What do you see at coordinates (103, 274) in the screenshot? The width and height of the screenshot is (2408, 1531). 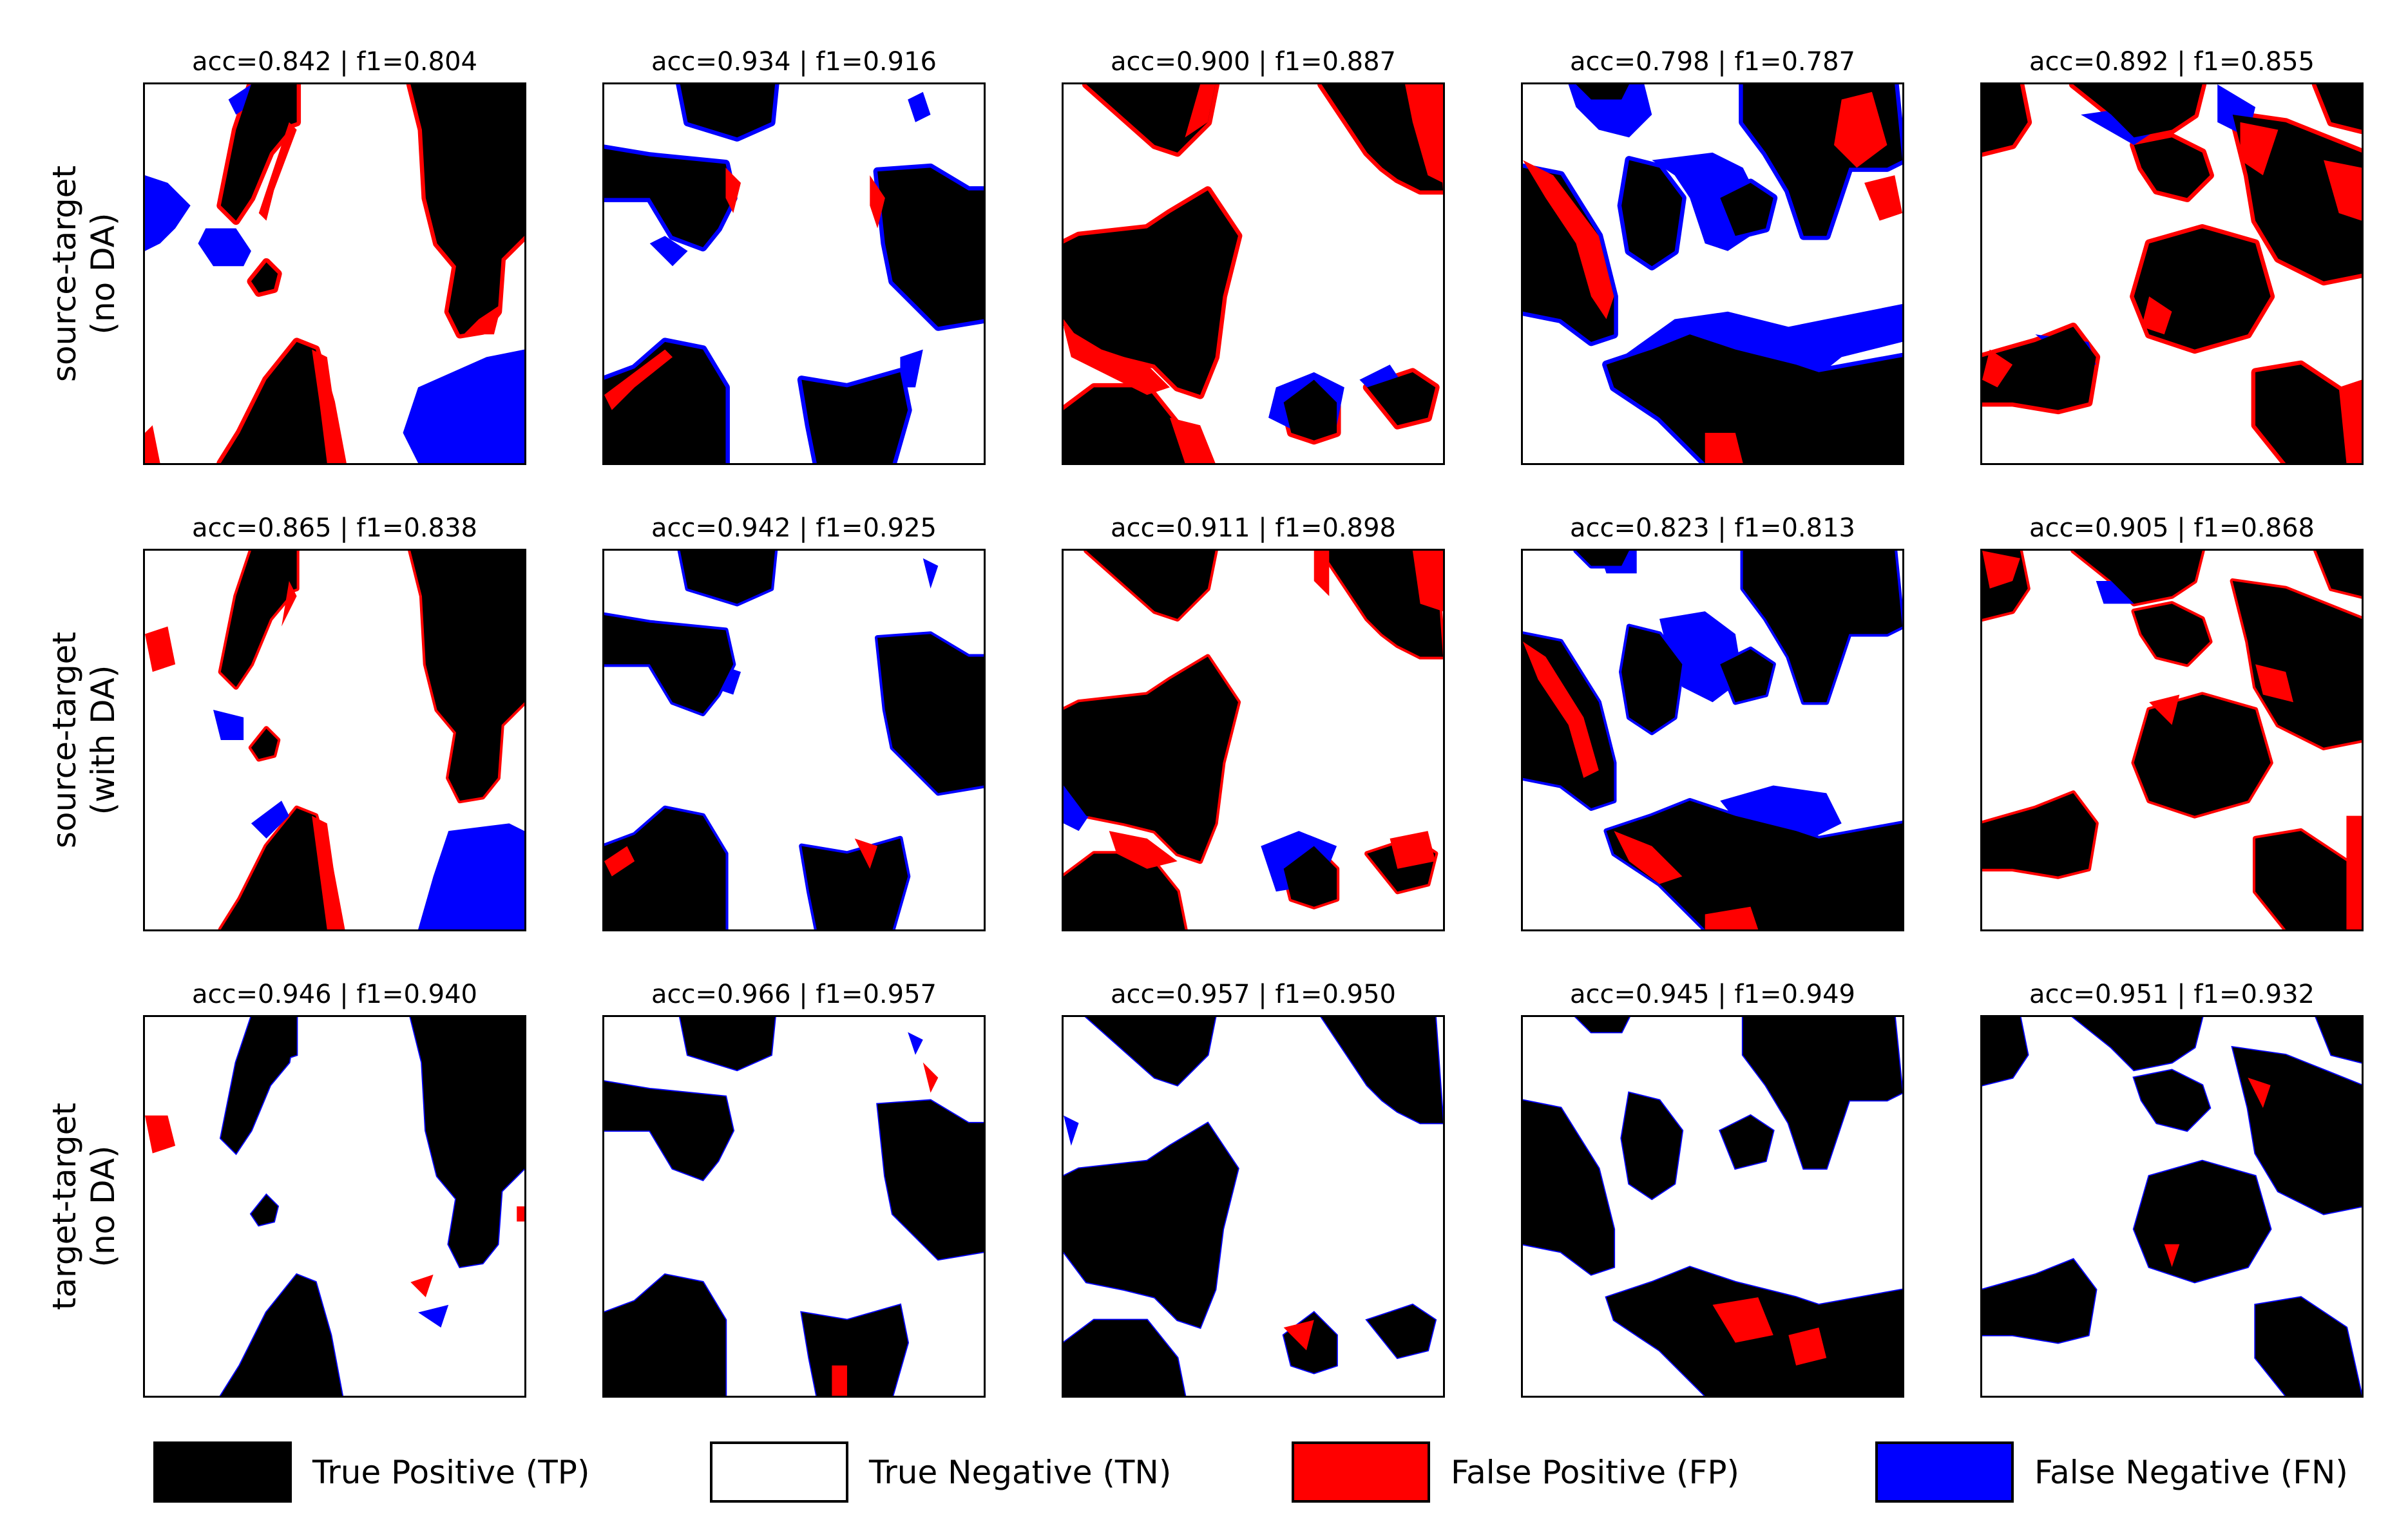 I see `row-label-1-line2: (no DA)` at bounding box center [103, 274].